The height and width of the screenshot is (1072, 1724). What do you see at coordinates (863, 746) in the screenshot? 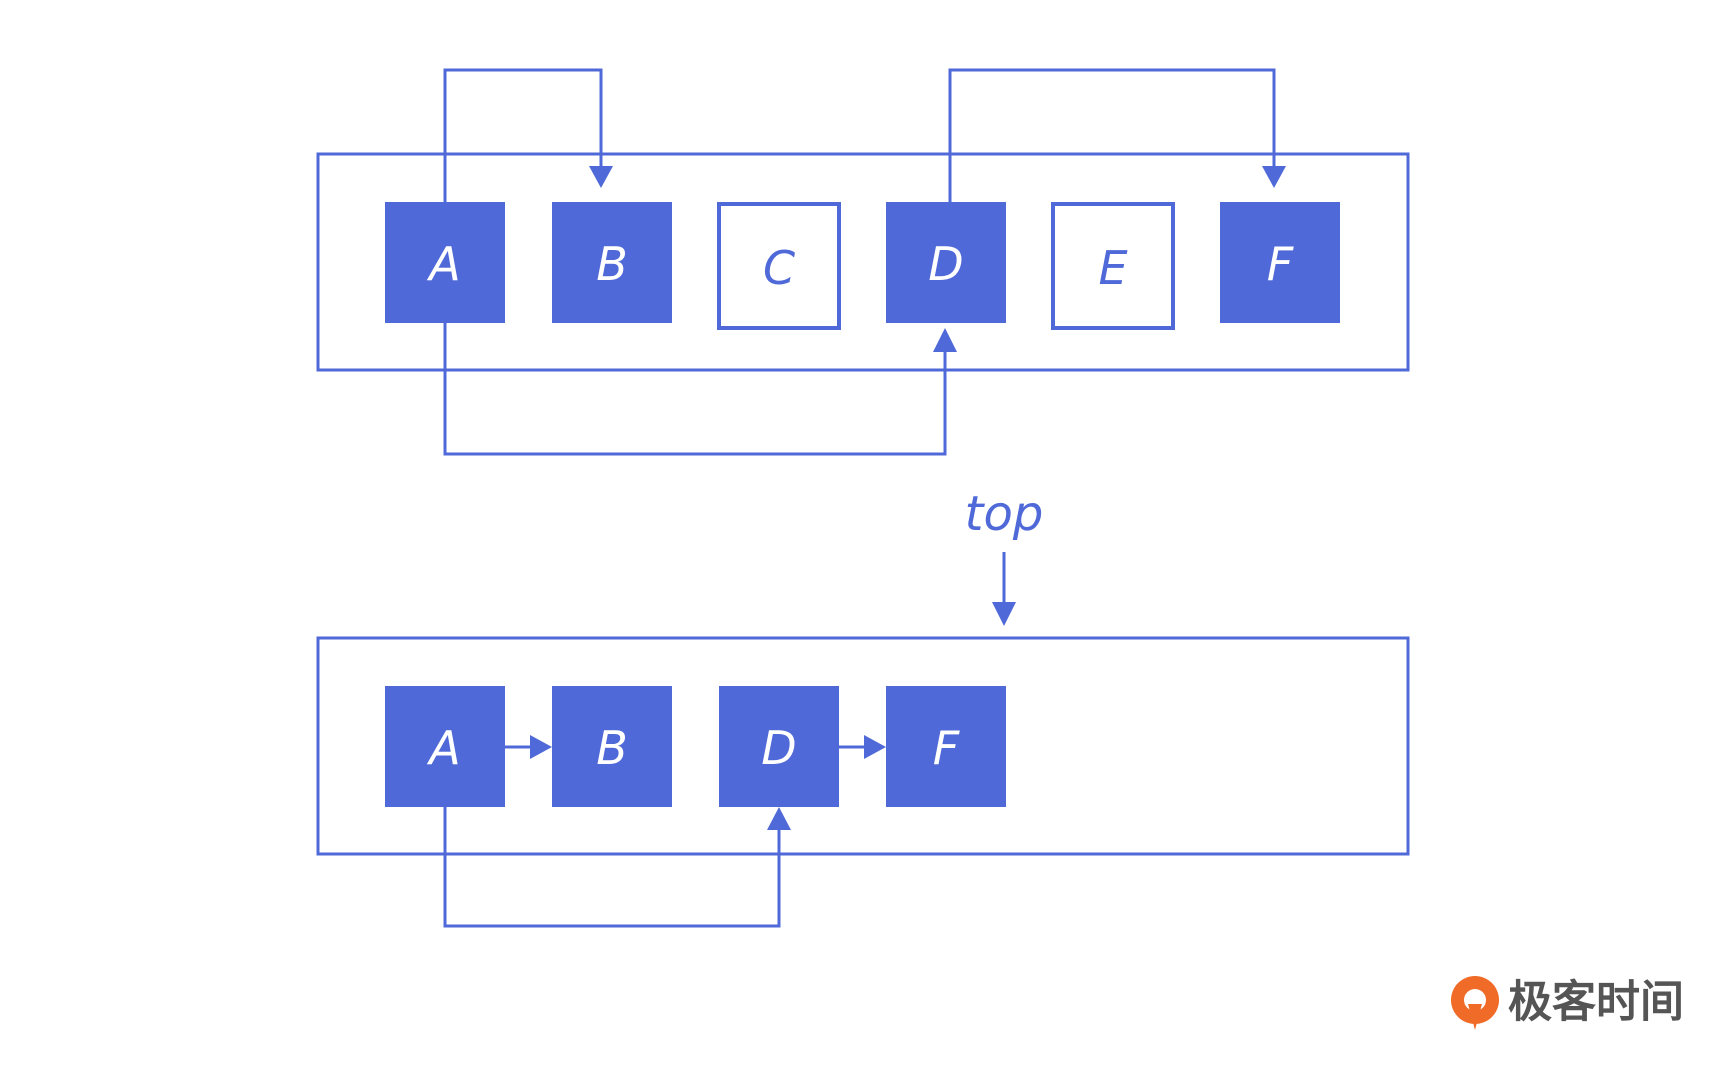
I see `bottom-container` at bounding box center [863, 746].